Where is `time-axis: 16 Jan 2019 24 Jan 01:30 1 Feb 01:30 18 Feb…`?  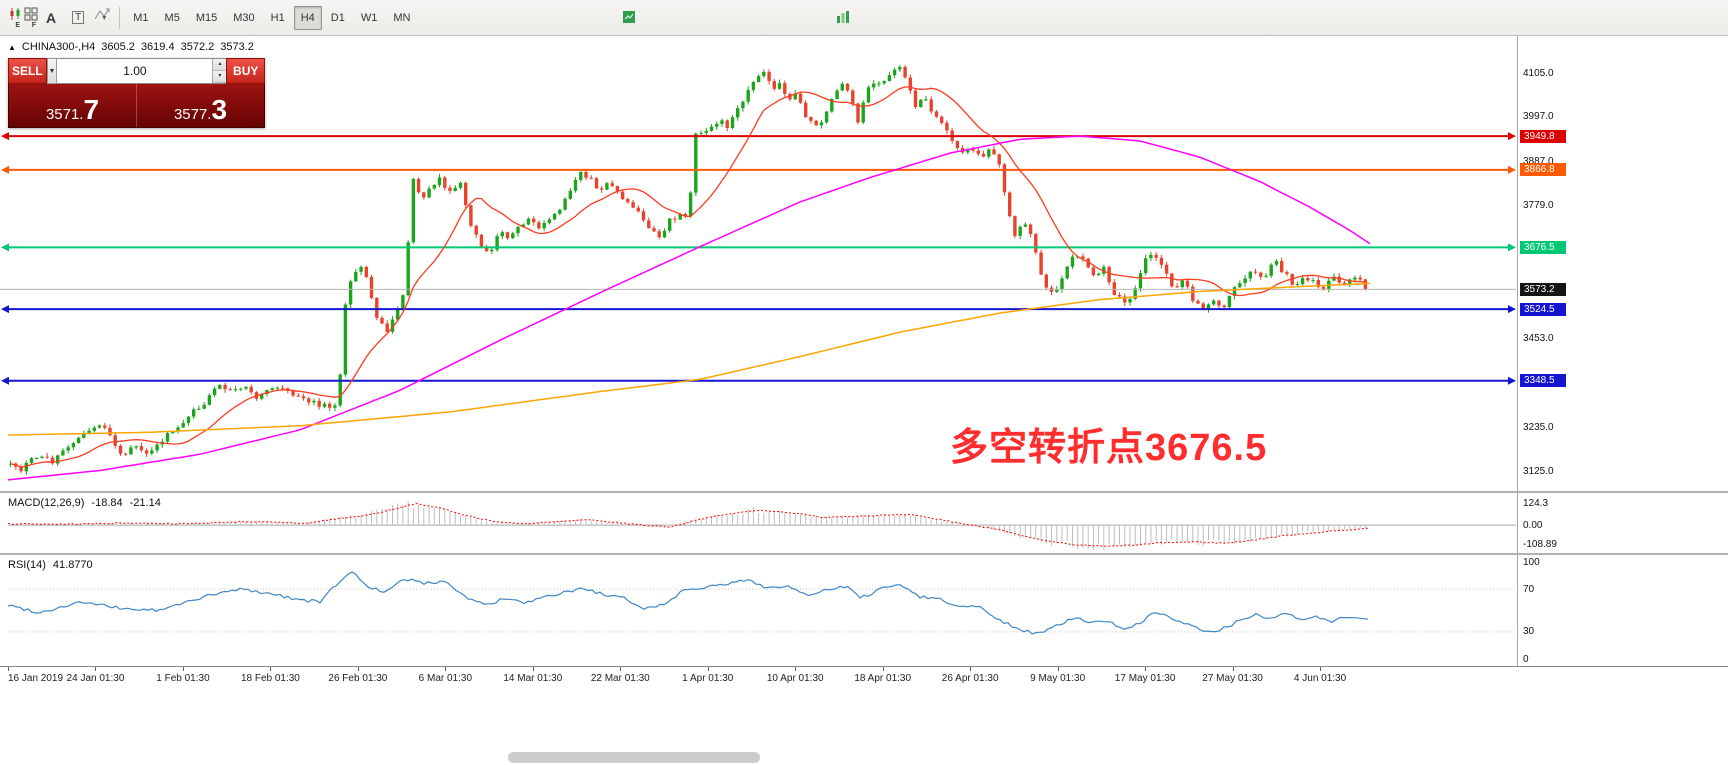
time-axis: 16 Jan 2019 24 Jan 01:30 1 Feb 01:30 18 Feb… is located at coordinates (864, 678).